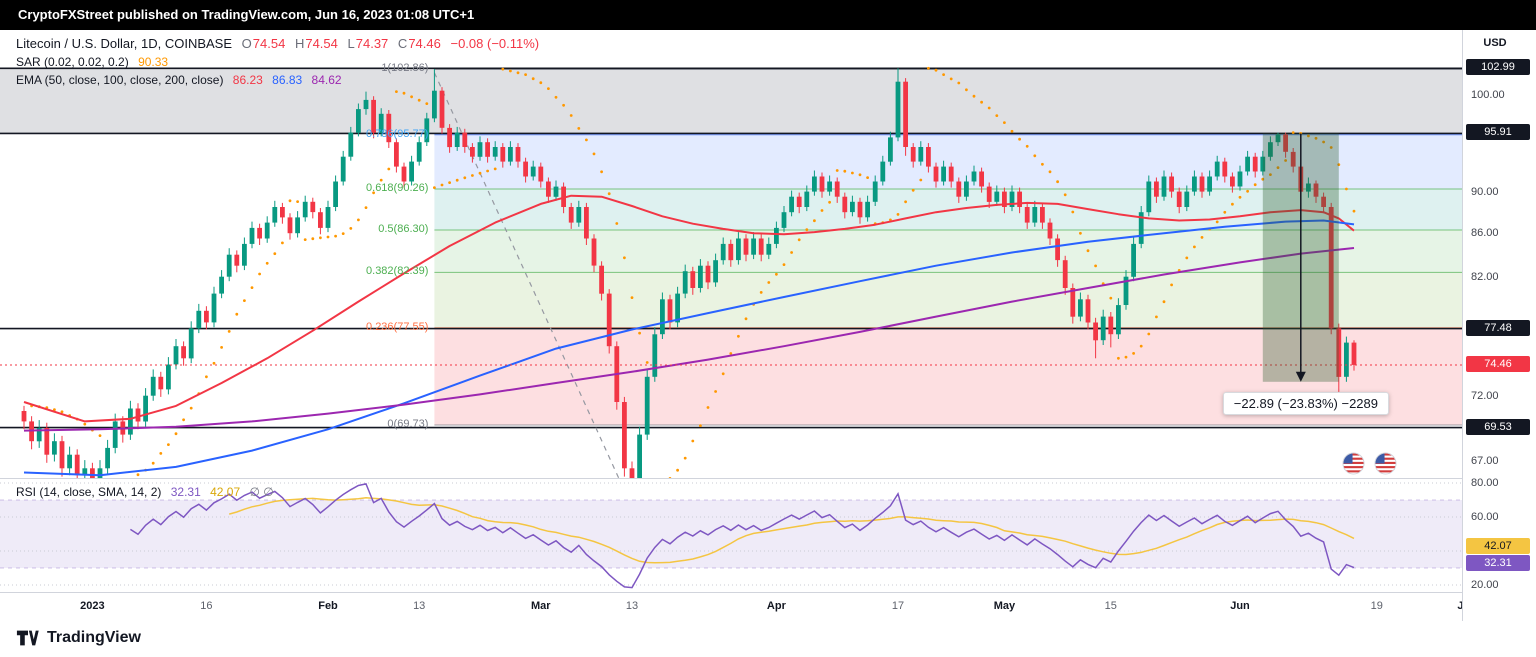 The height and width of the screenshot is (657, 1536). What do you see at coordinates (72, 62) in the screenshot?
I see `sar-label: SAR (0.02, 0.02, 0.2)` at bounding box center [72, 62].